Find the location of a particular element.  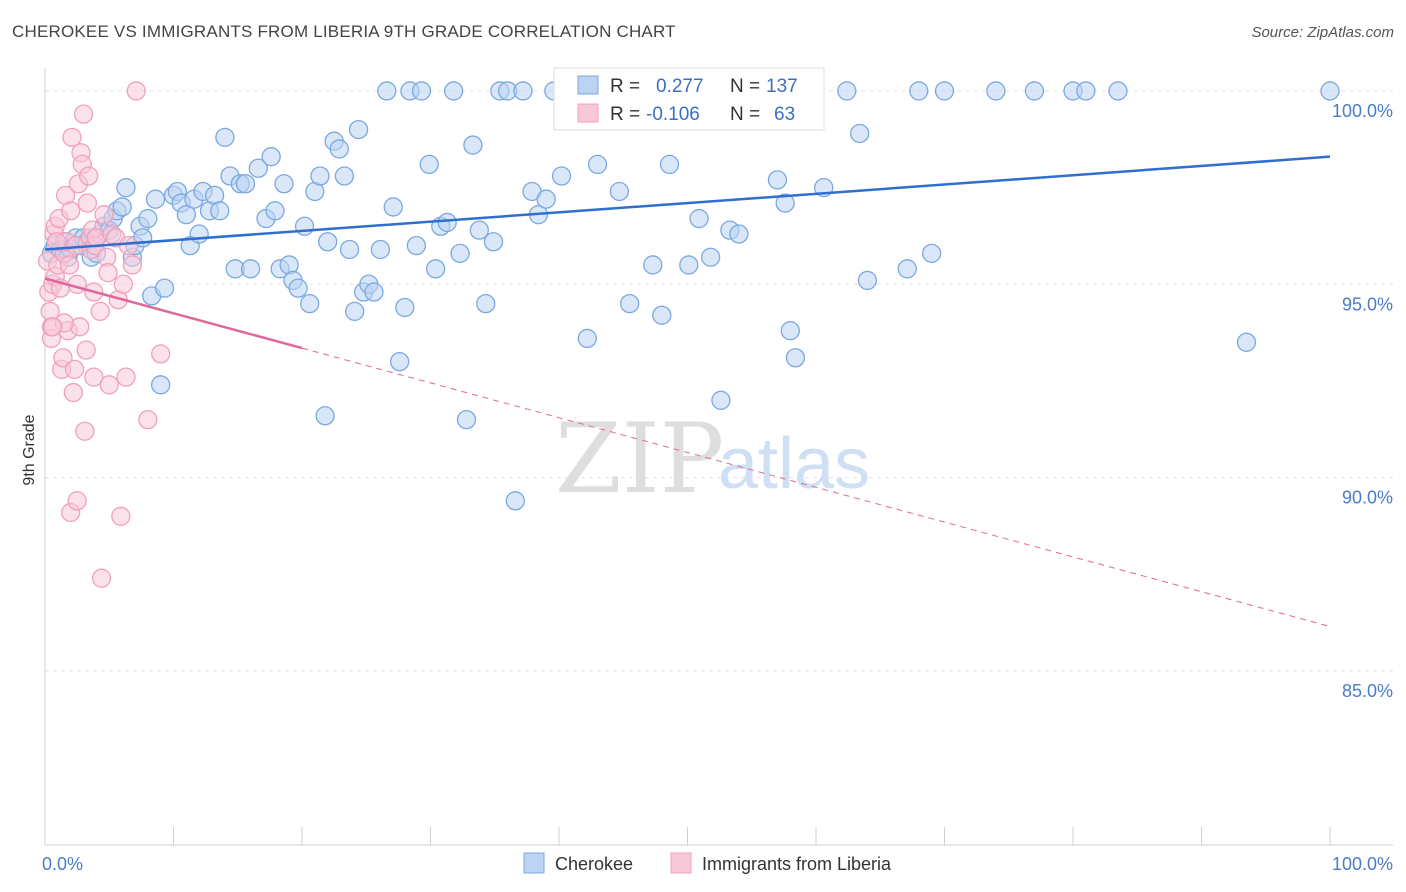

bottom-legend-swatch-liberia is located at coordinates (681, 863).